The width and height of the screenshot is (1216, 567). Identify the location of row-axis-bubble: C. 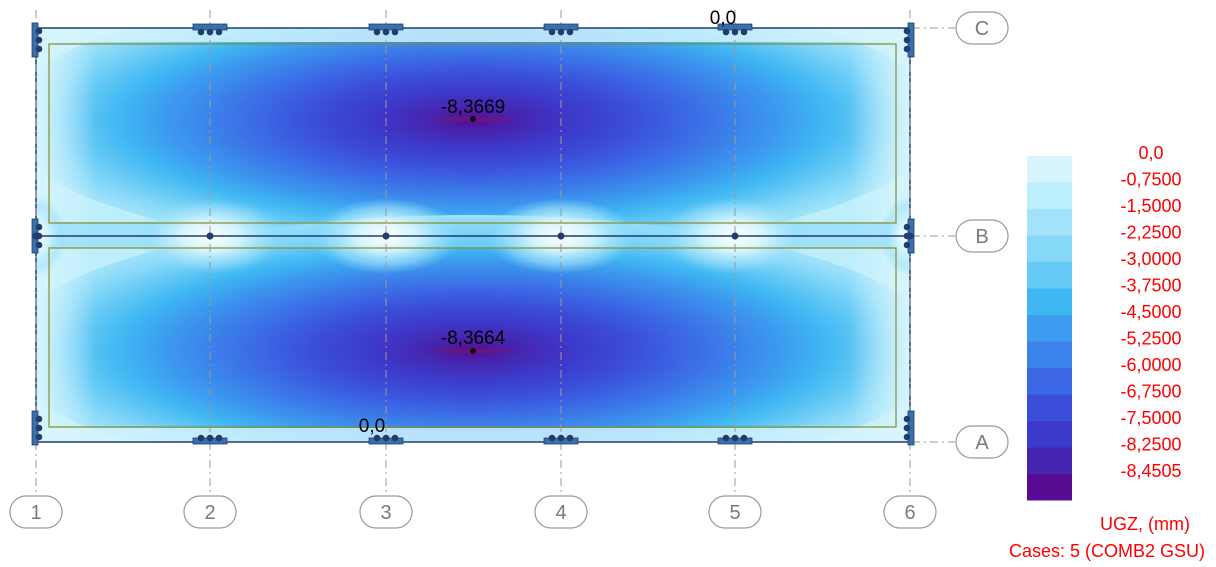
(982, 28).